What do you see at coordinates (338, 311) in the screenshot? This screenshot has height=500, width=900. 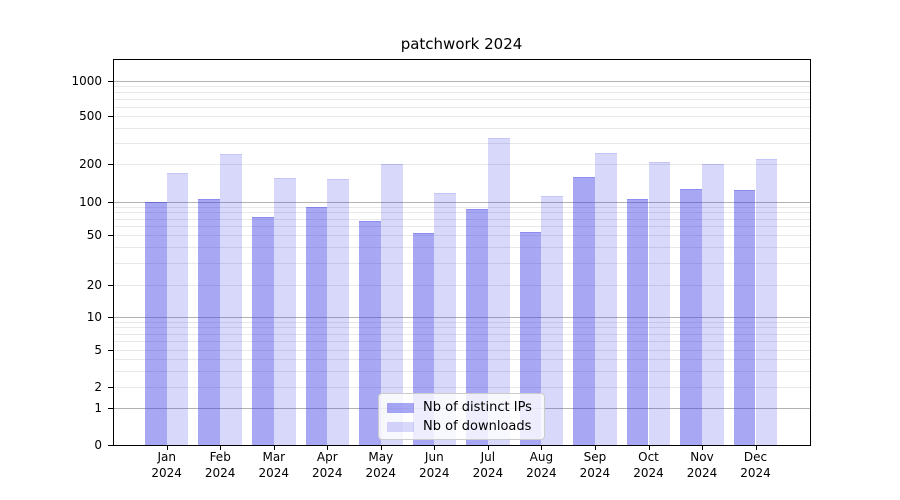 I see `bar-downloads-apr` at bounding box center [338, 311].